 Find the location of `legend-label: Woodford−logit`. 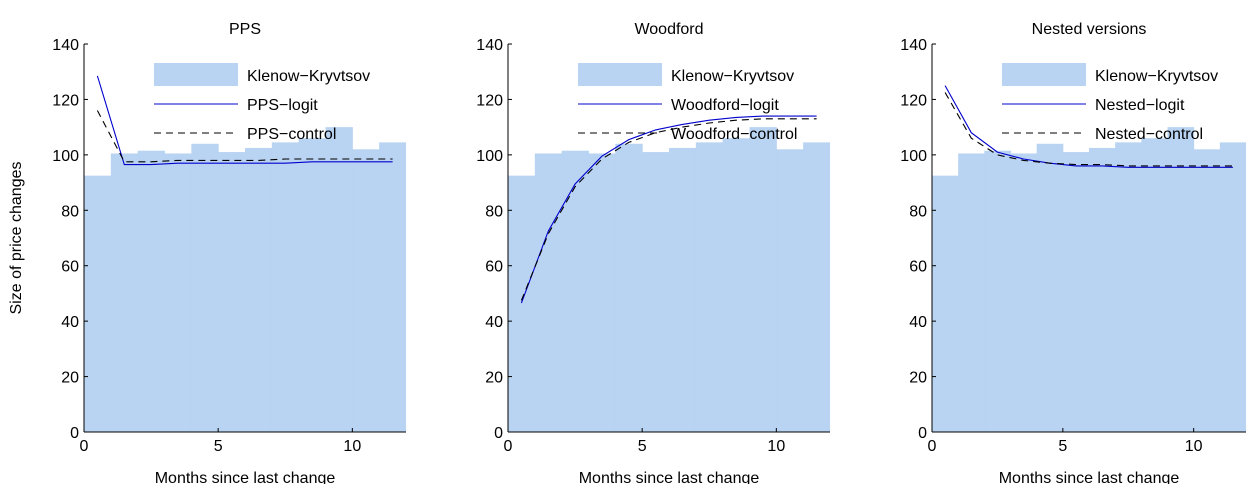

legend-label: Woodford−logit is located at coordinates (725, 105).